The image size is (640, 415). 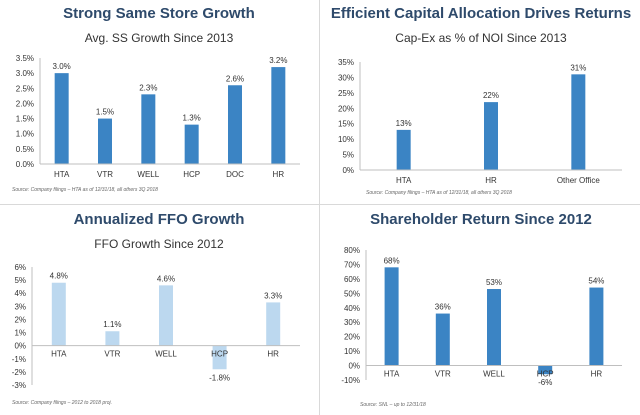 I want to click on y-tick-label: -10%, so click(x=350, y=380).